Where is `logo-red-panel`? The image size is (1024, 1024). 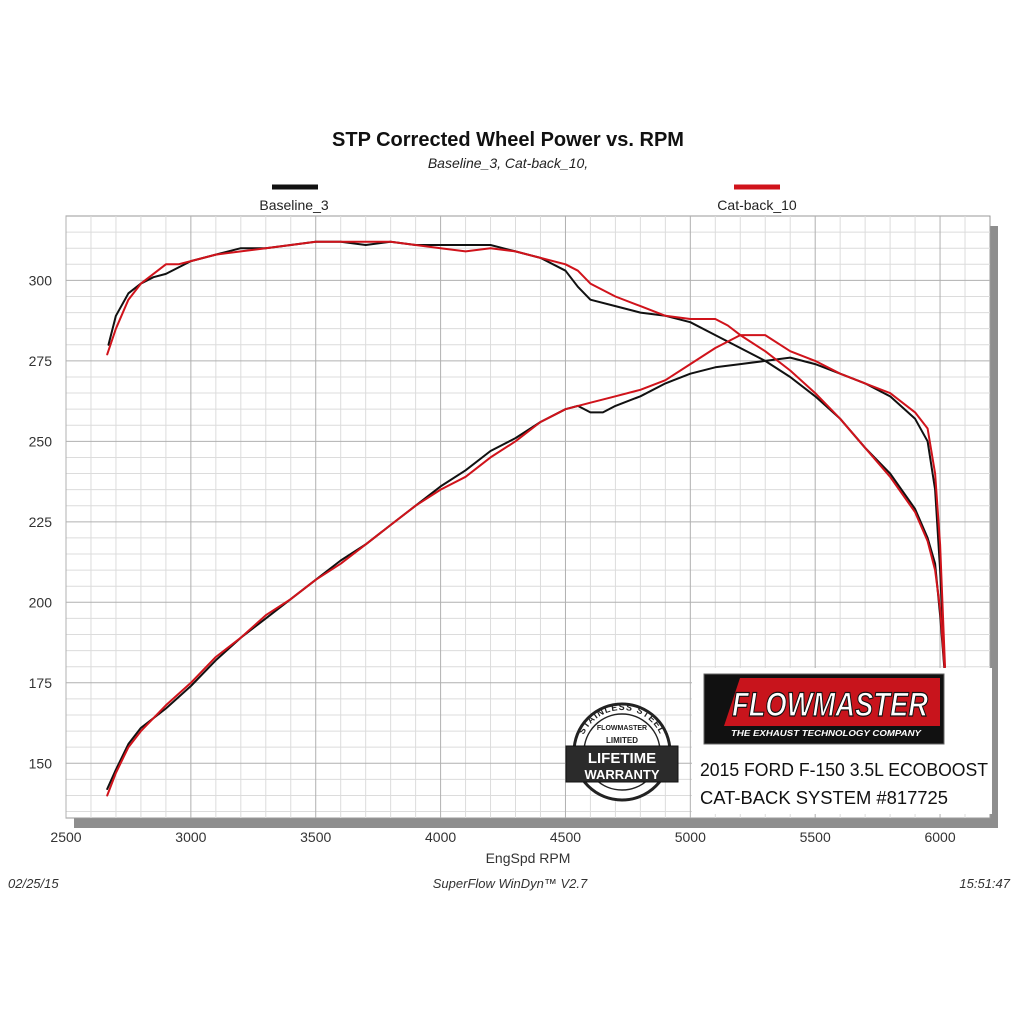 logo-red-panel is located at coordinates (824, 702).